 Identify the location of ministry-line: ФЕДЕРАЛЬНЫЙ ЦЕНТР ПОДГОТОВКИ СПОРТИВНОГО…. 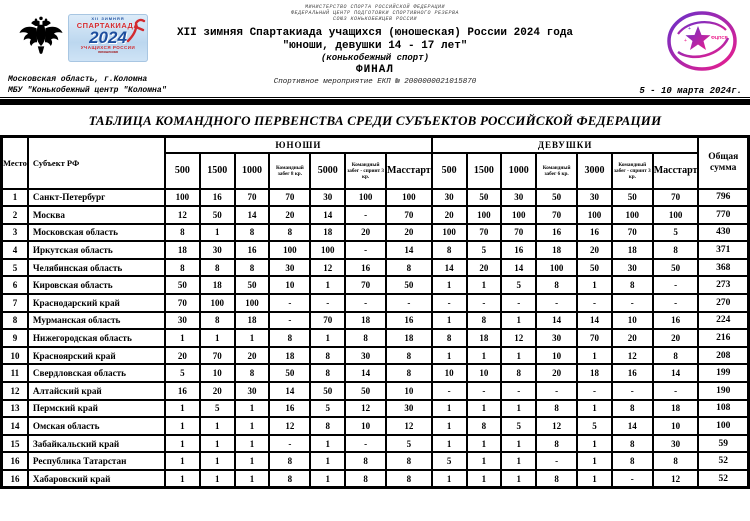
(375, 13).